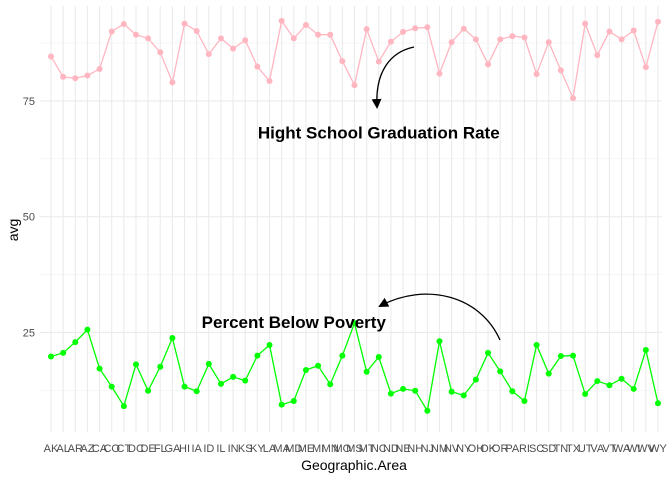  I want to click on x-tick-label: KS, so click(245, 449).